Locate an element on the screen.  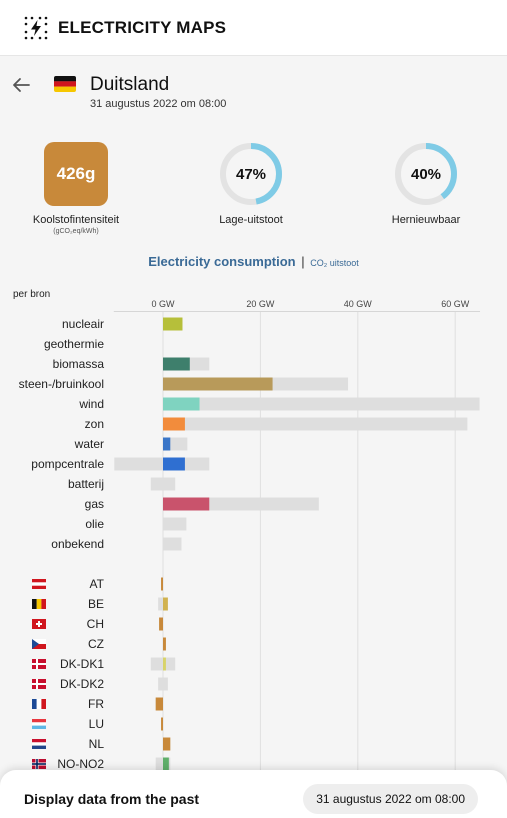
exchange-row: DK-DK1 is located at coordinates (104, 664).